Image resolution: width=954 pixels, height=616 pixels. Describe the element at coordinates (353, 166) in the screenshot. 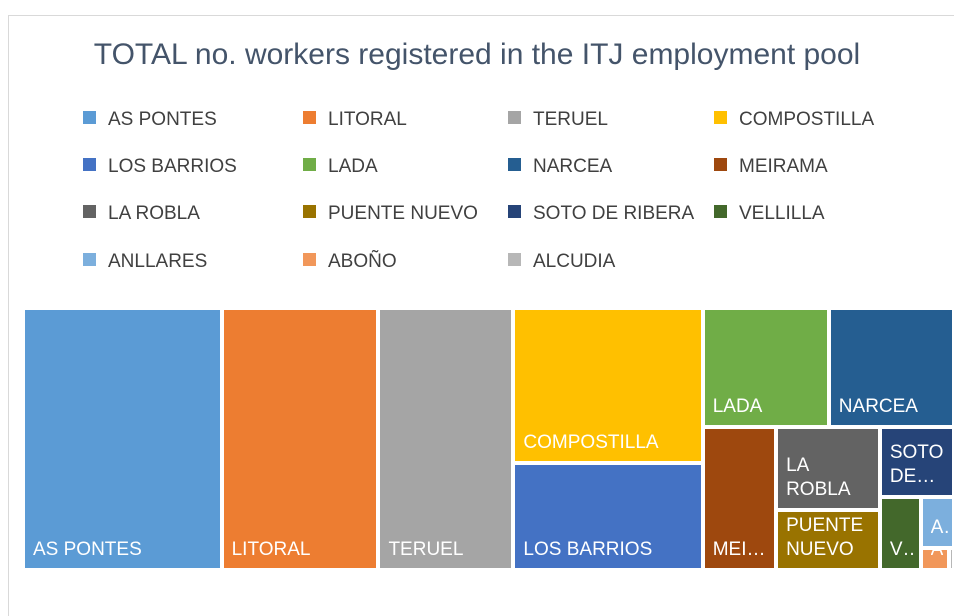

I see `legend-label: LADA` at that location.